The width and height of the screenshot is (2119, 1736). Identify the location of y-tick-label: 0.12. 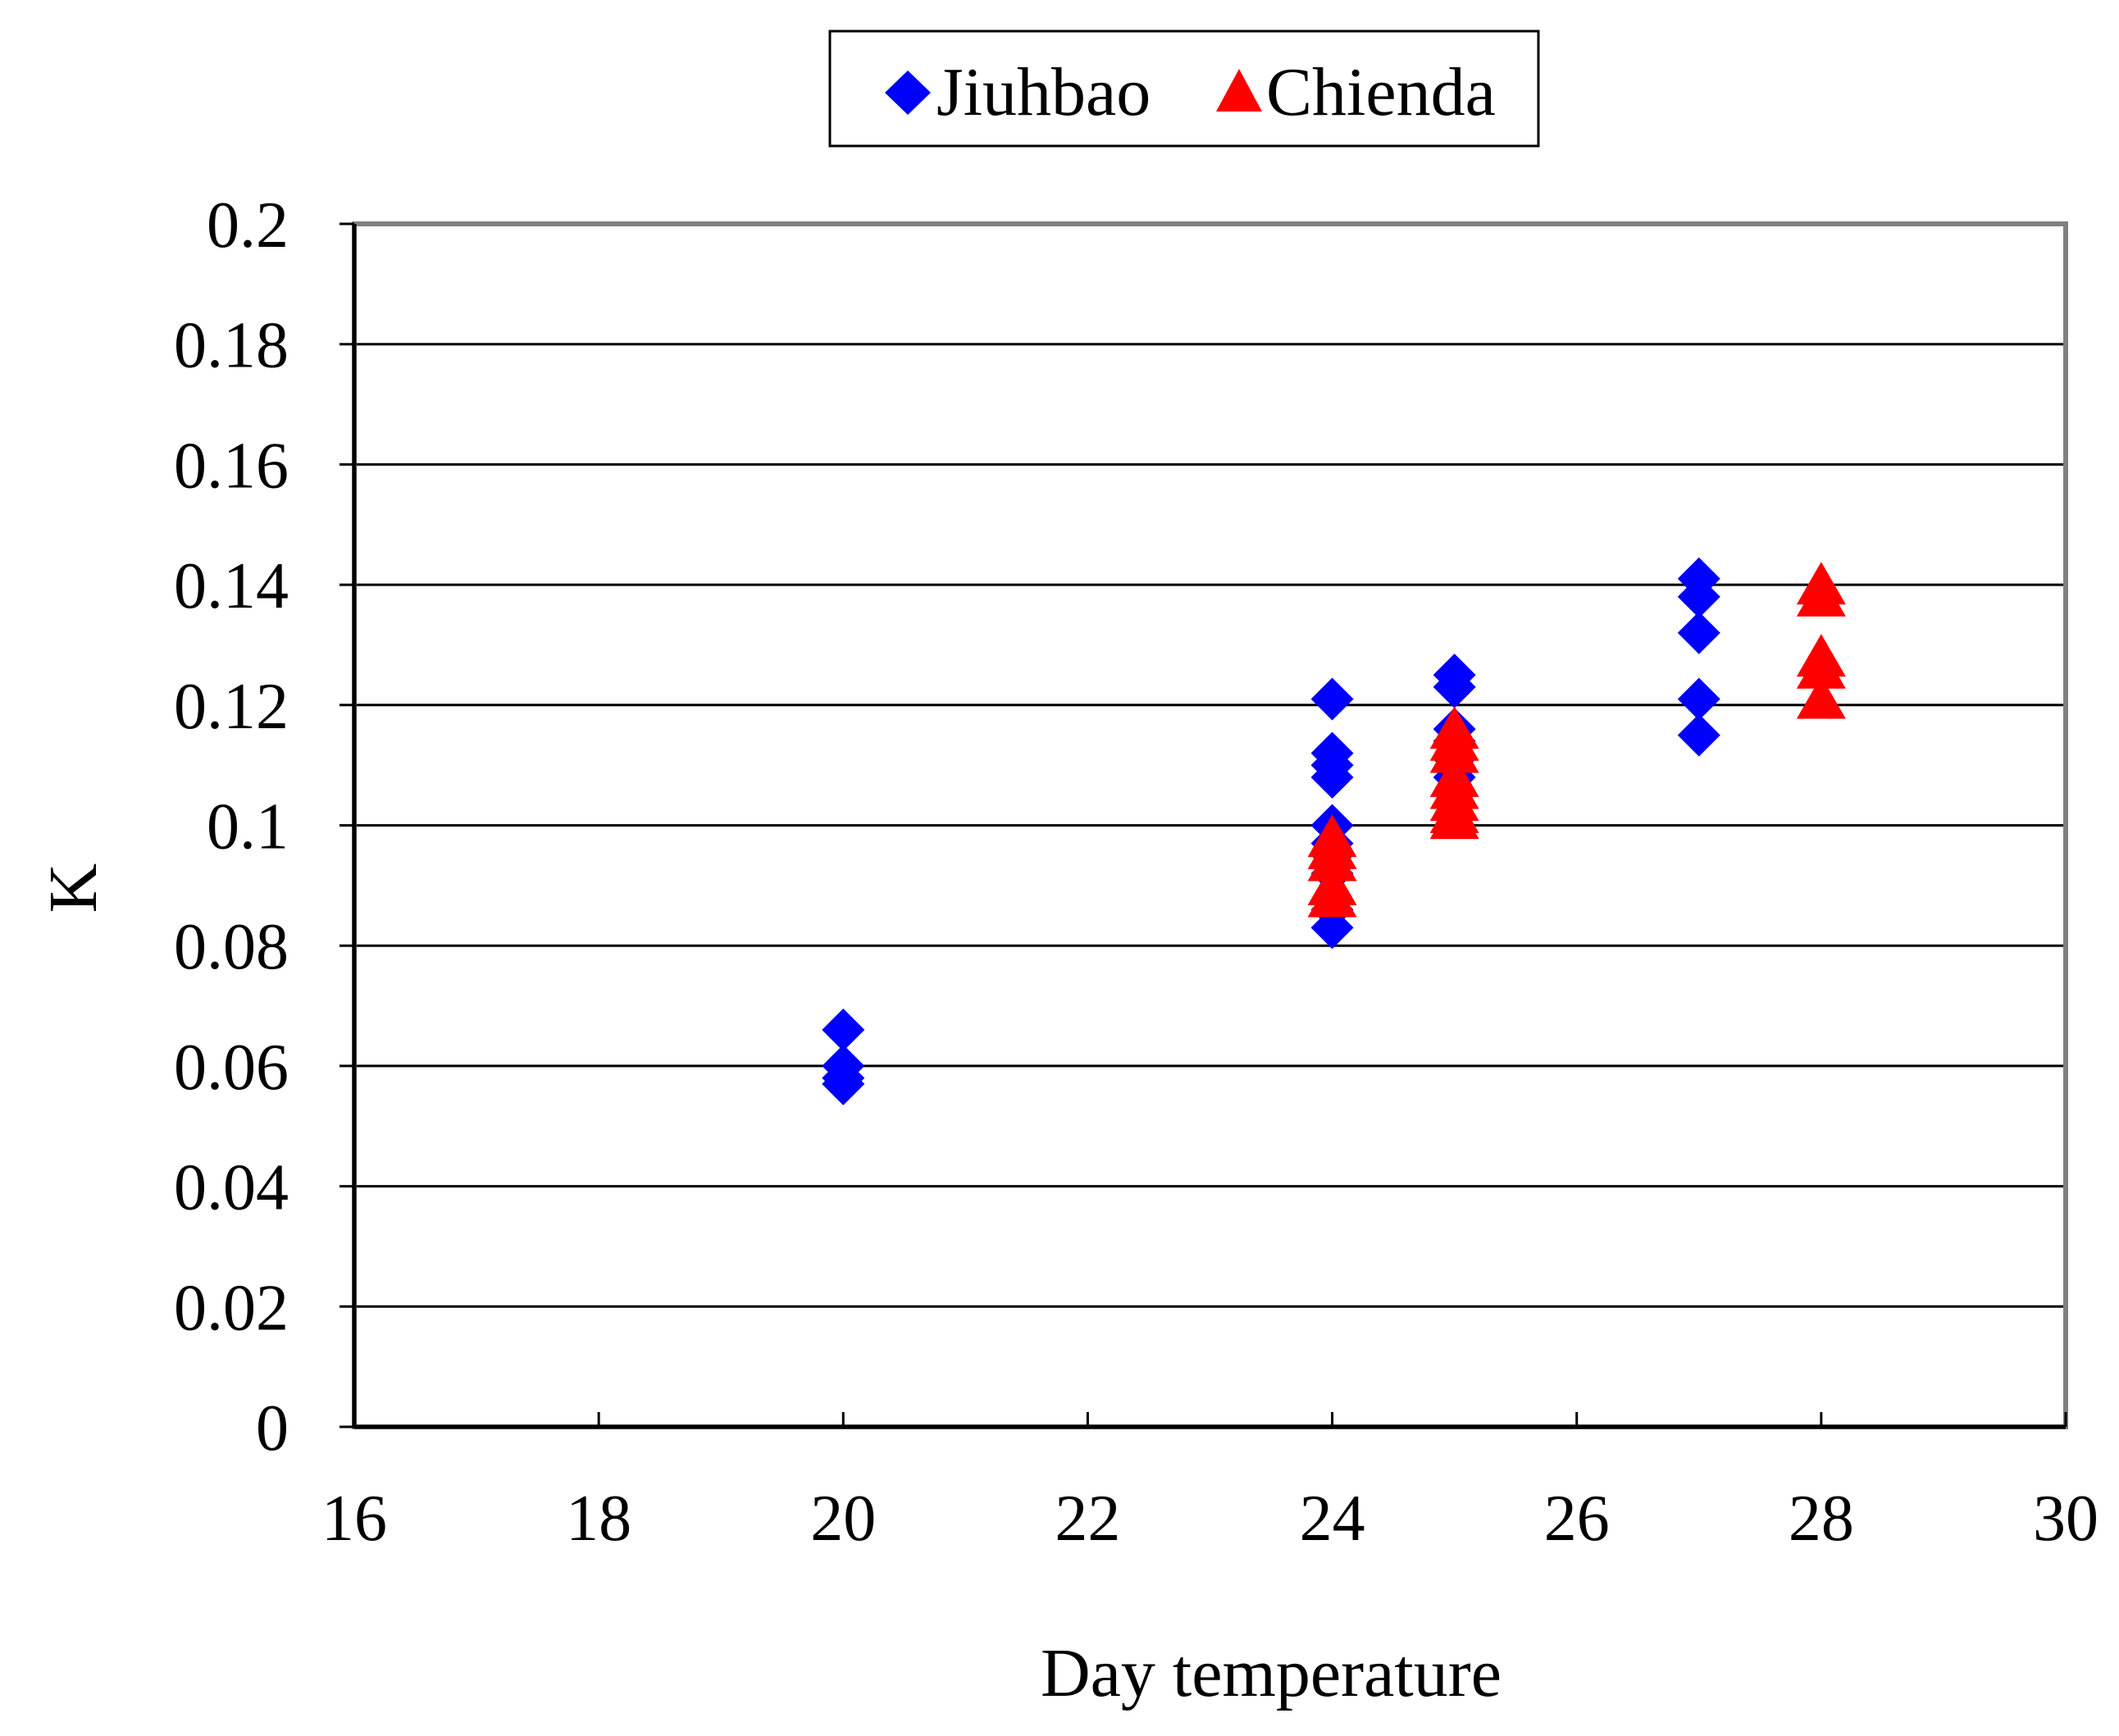
(231, 707).